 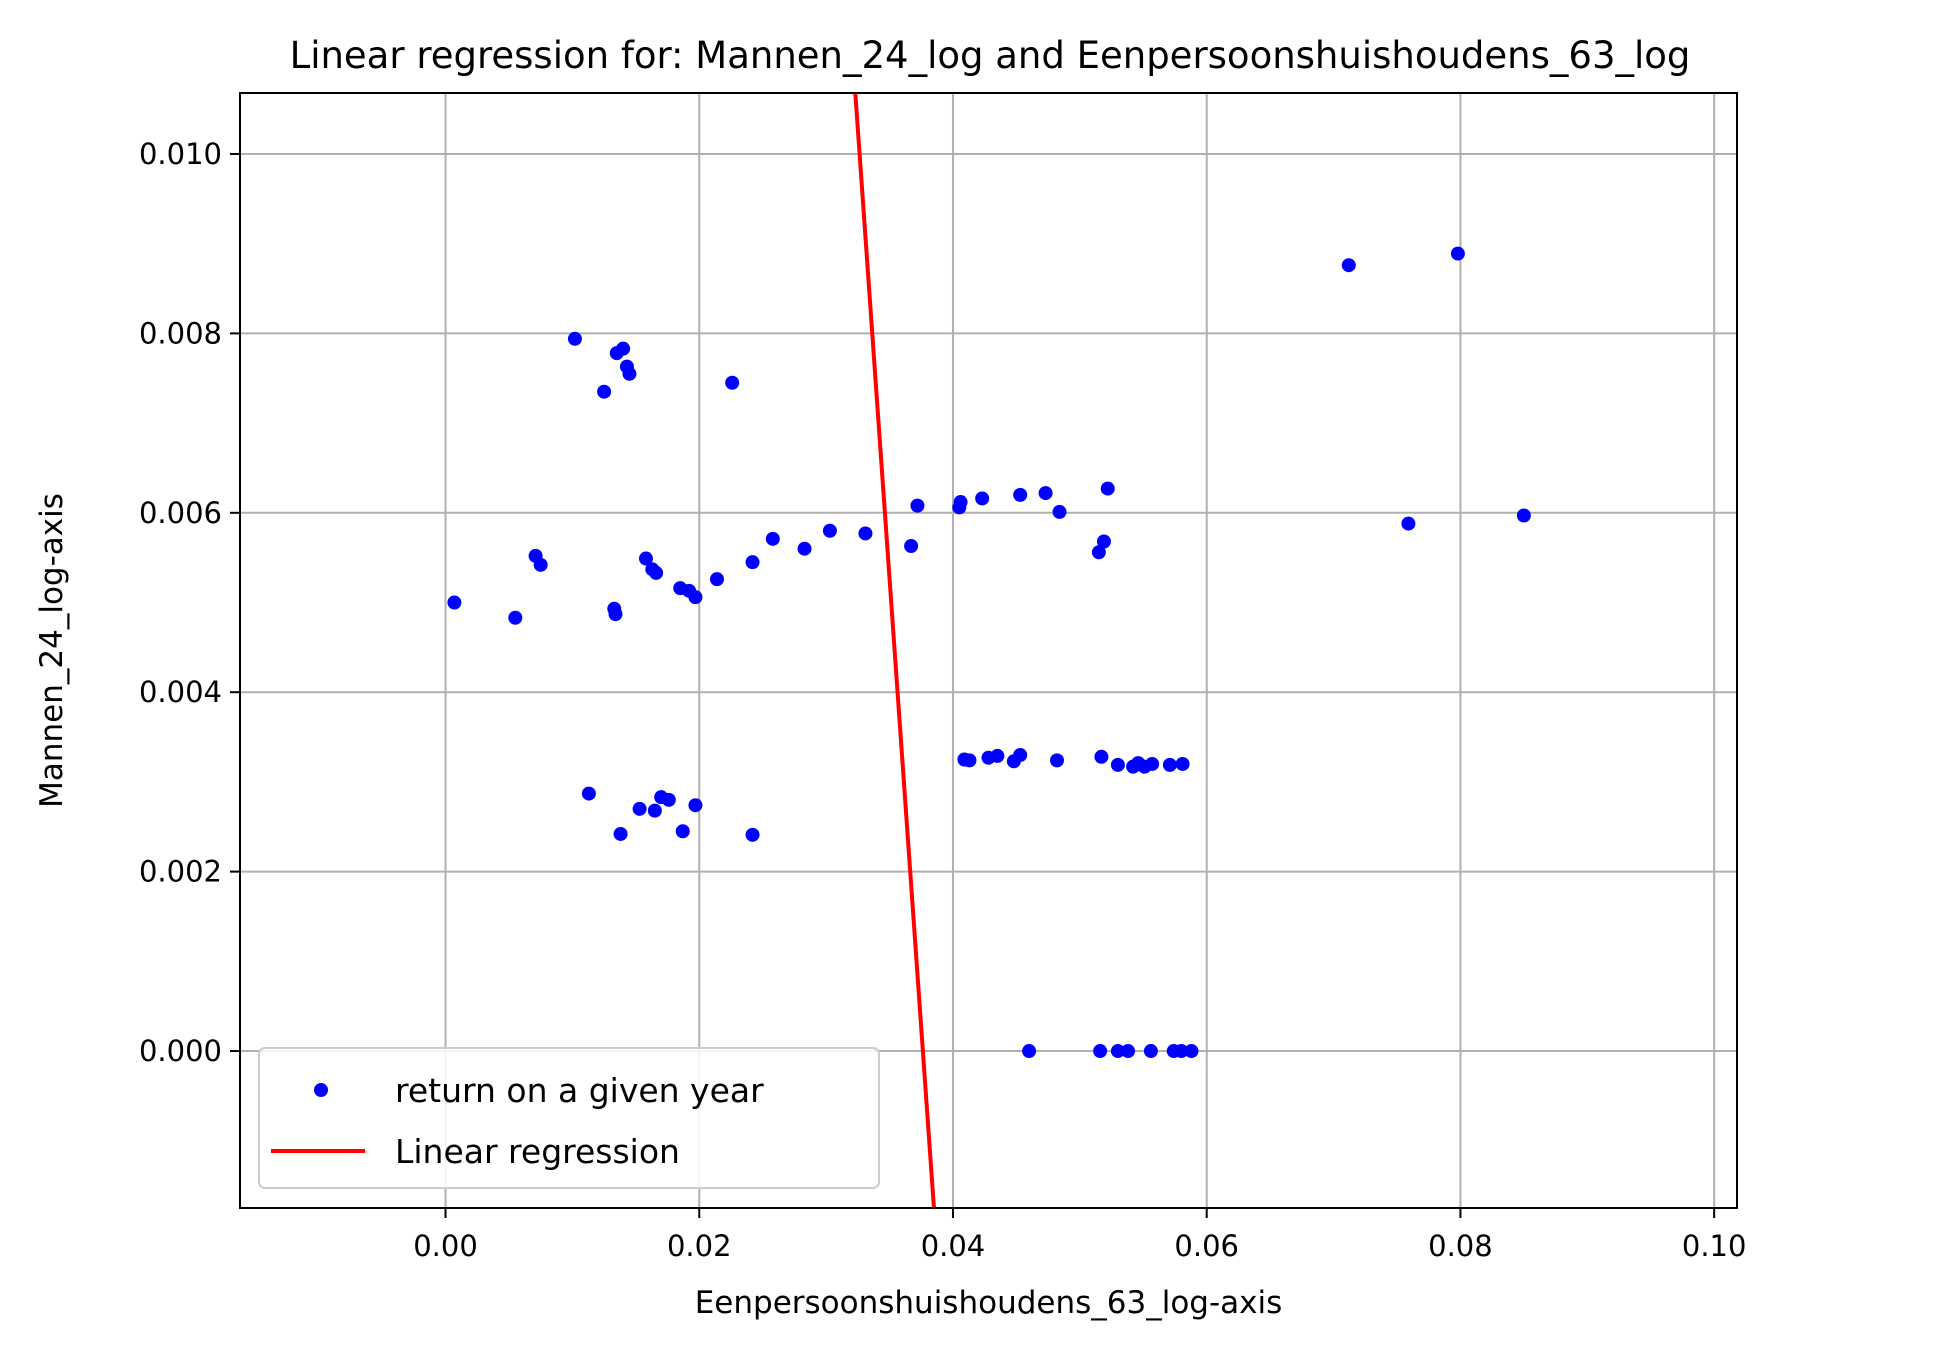 What do you see at coordinates (699, 1246) in the screenshot?
I see `x-tick-label: 0.02` at bounding box center [699, 1246].